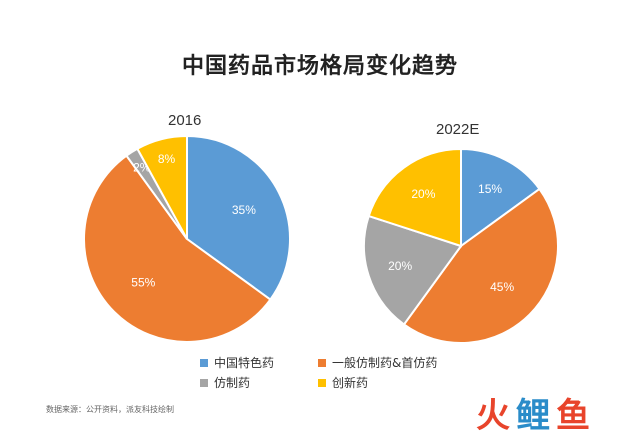 This screenshot has height=437, width=640. I want to click on legend-item-chinese-specialty: 中国特色药, so click(237, 362).